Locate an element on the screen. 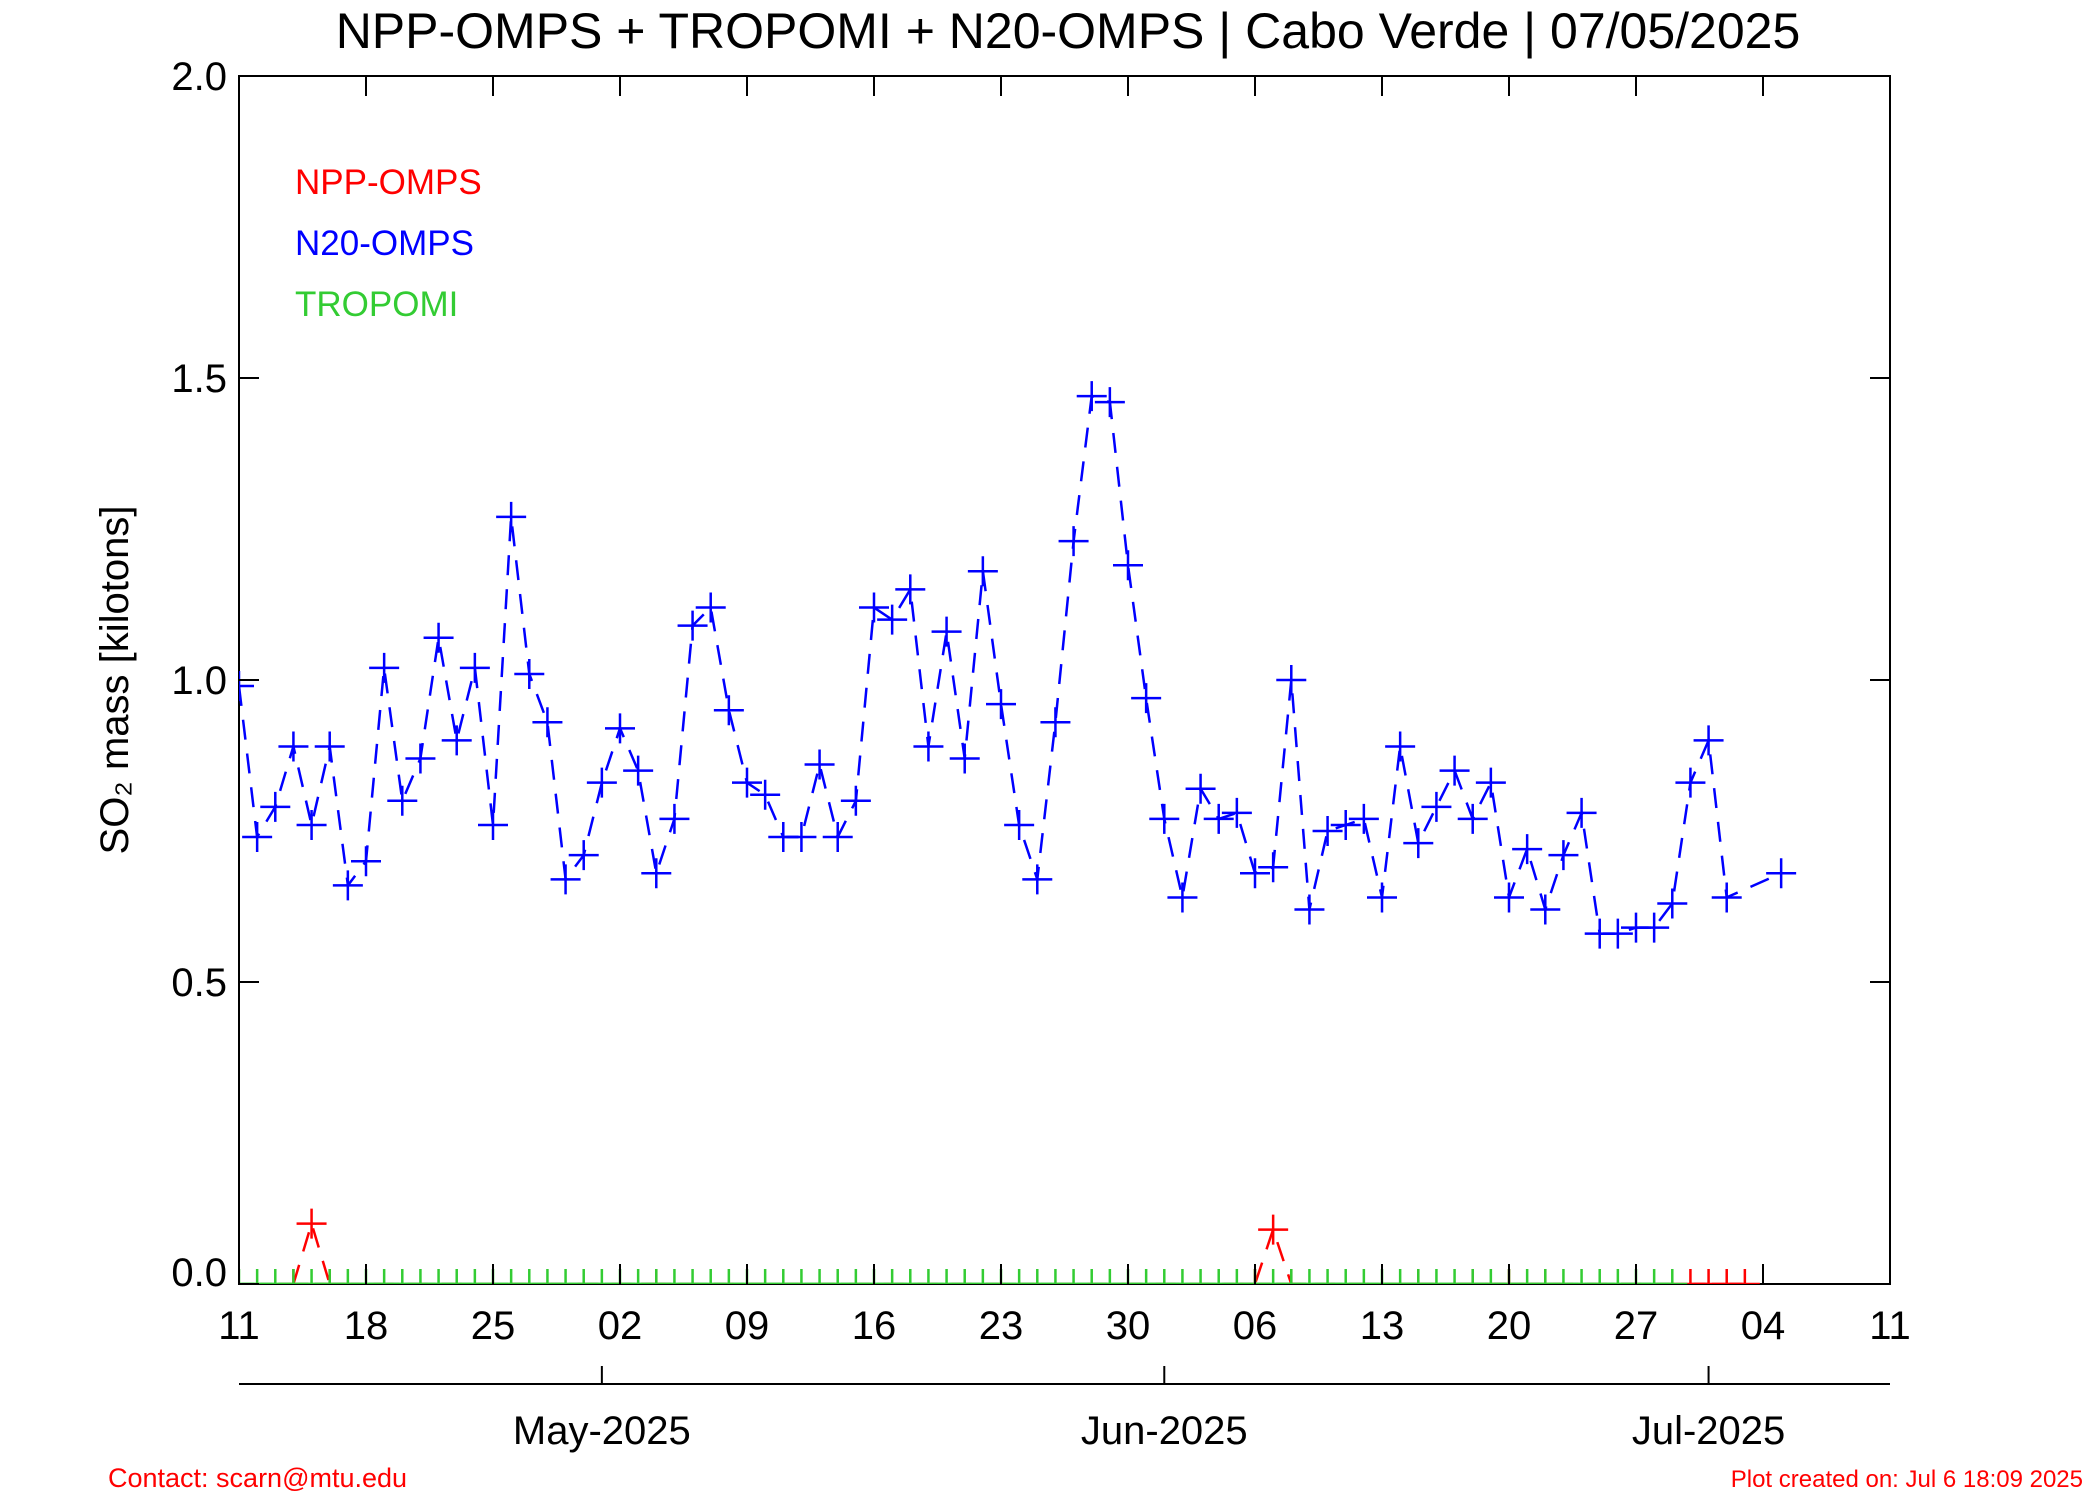 This screenshot has width=2100, height=1500. month-label: Jul-2025 is located at coordinates (1708, 1431).